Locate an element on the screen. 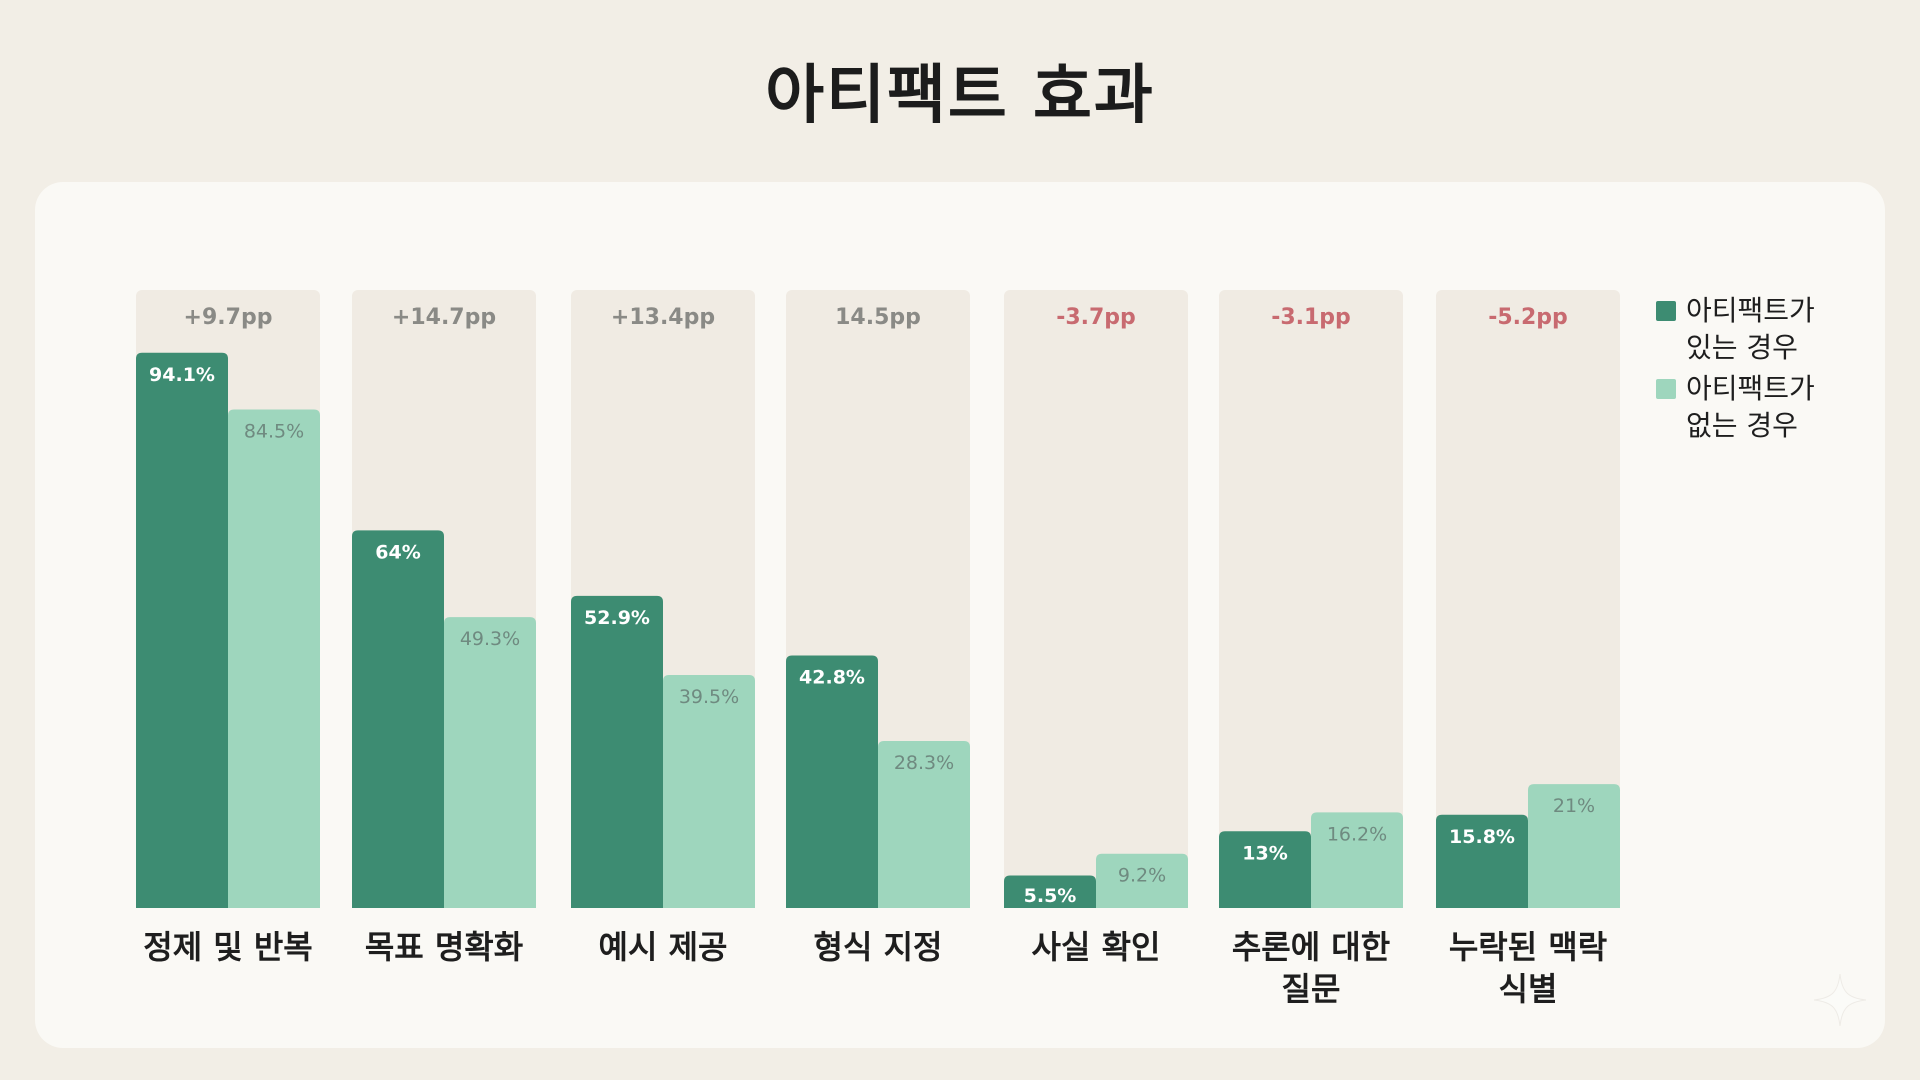  data-label: 15.8% is located at coordinates (1482, 837).